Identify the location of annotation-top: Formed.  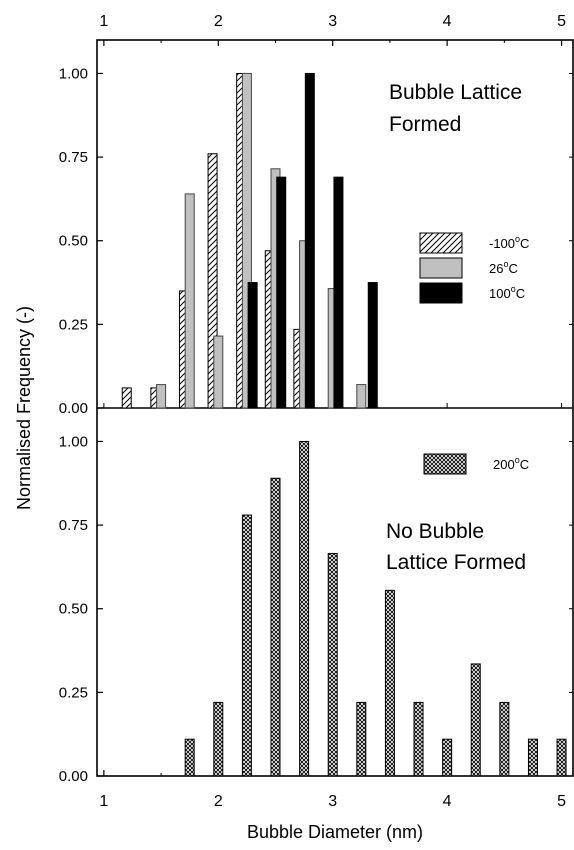
(425, 124).